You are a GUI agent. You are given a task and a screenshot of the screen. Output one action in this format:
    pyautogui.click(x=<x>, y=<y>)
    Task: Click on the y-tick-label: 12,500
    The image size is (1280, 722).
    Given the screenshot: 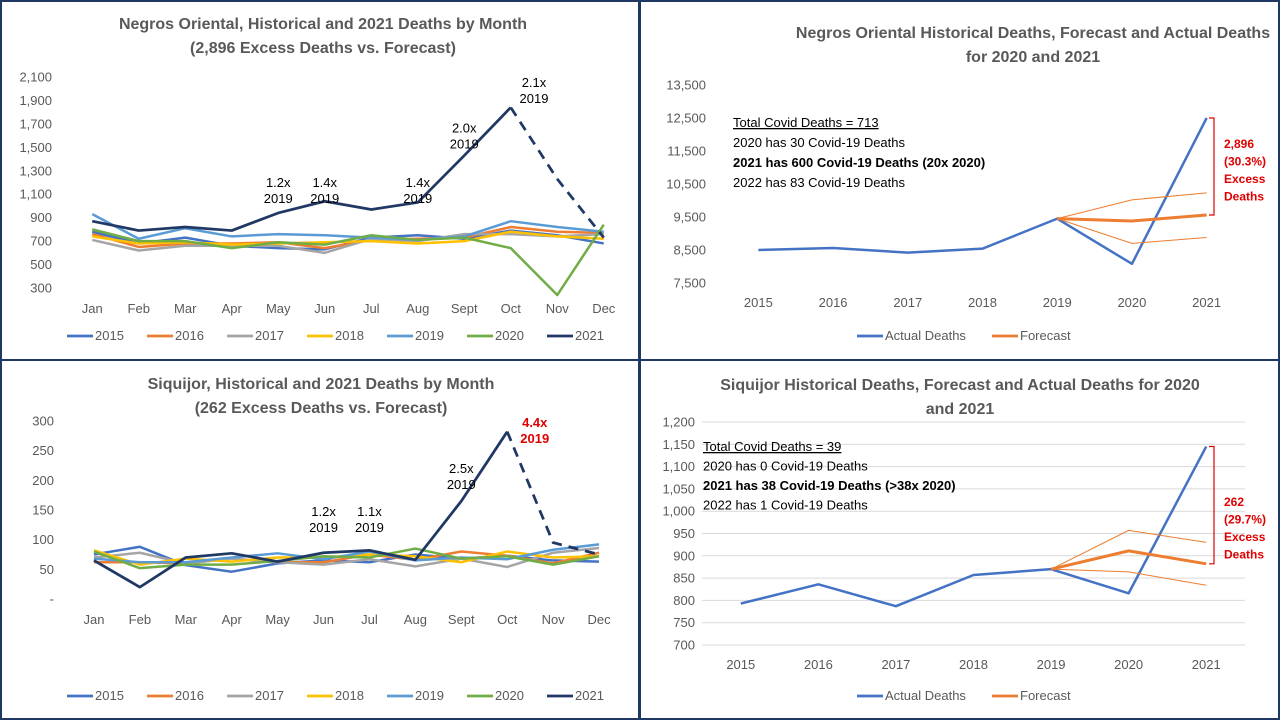 What is the action you would take?
    pyautogui.click(x=686, y=118)
    